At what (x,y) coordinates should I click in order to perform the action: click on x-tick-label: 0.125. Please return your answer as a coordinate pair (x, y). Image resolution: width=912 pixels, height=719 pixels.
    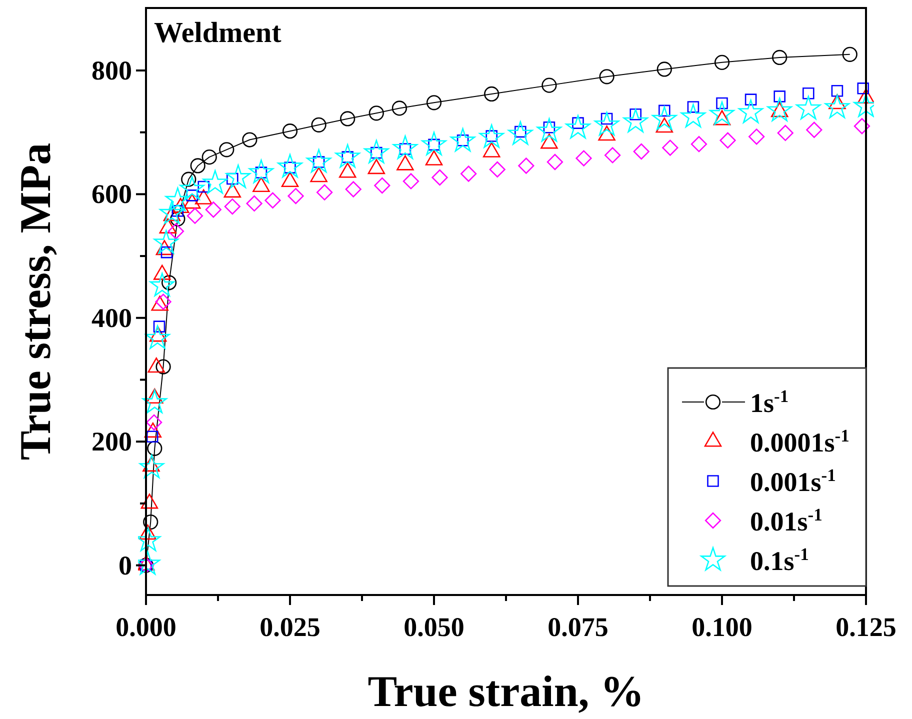
    Looking at the image, I should click on (866, 627).